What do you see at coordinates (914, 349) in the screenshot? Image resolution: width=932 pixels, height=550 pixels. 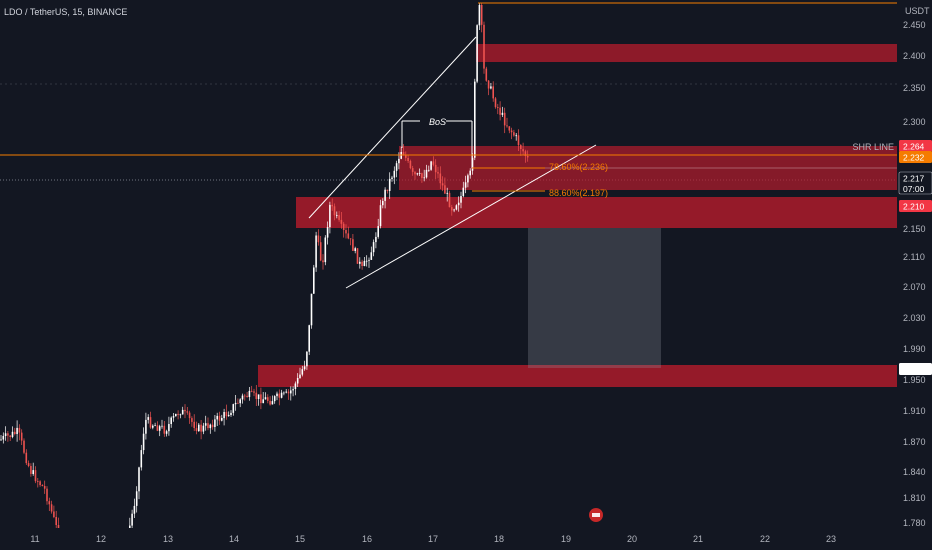 I see `price-axis-label: 1.990` at bounding box center [914, 349].